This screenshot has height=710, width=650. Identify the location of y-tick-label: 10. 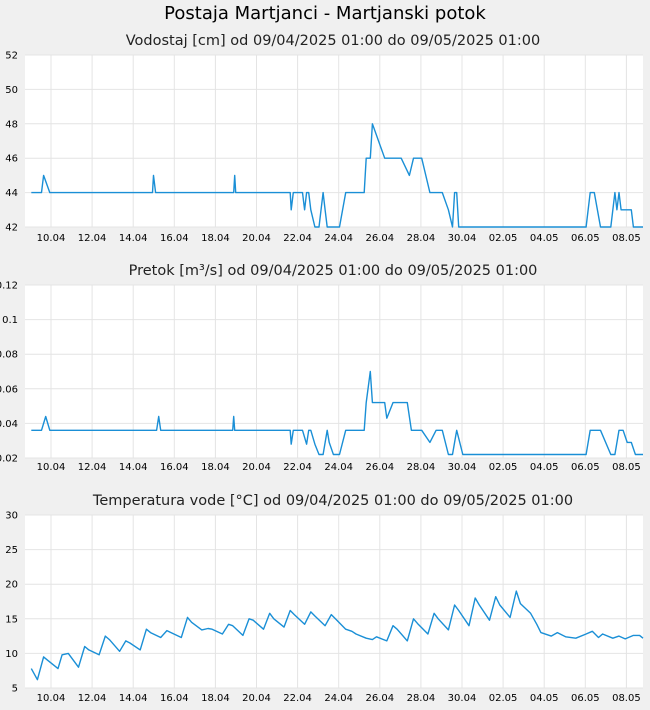
(11, 654).